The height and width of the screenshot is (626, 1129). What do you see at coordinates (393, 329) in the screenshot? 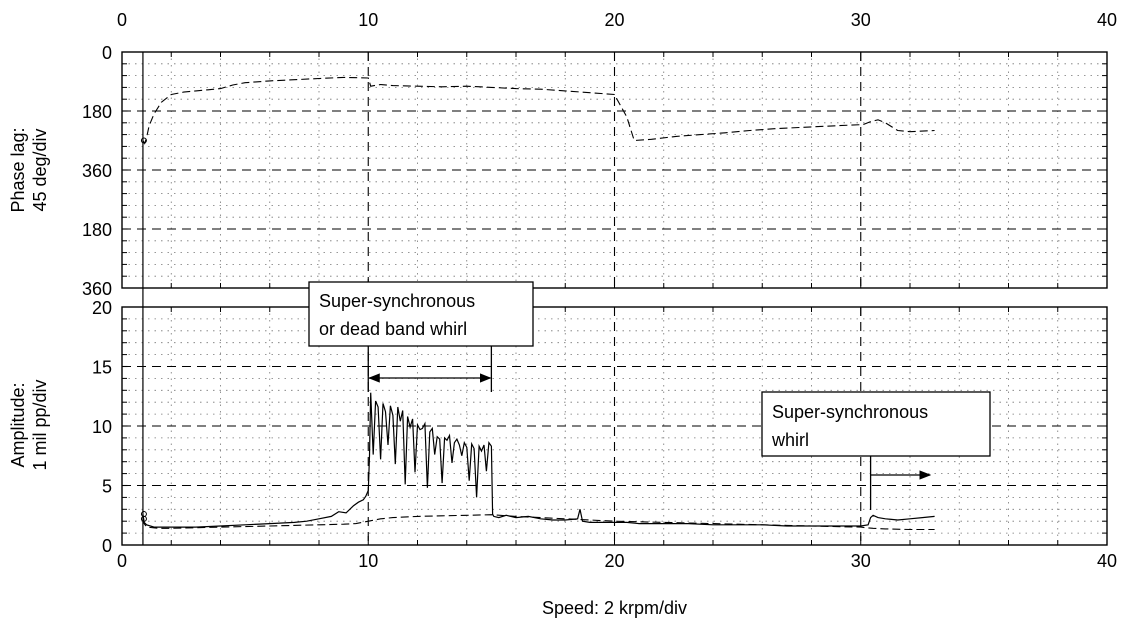
I see `annotation-text-line: or dead band whirl` at bounding box center [393, 329].